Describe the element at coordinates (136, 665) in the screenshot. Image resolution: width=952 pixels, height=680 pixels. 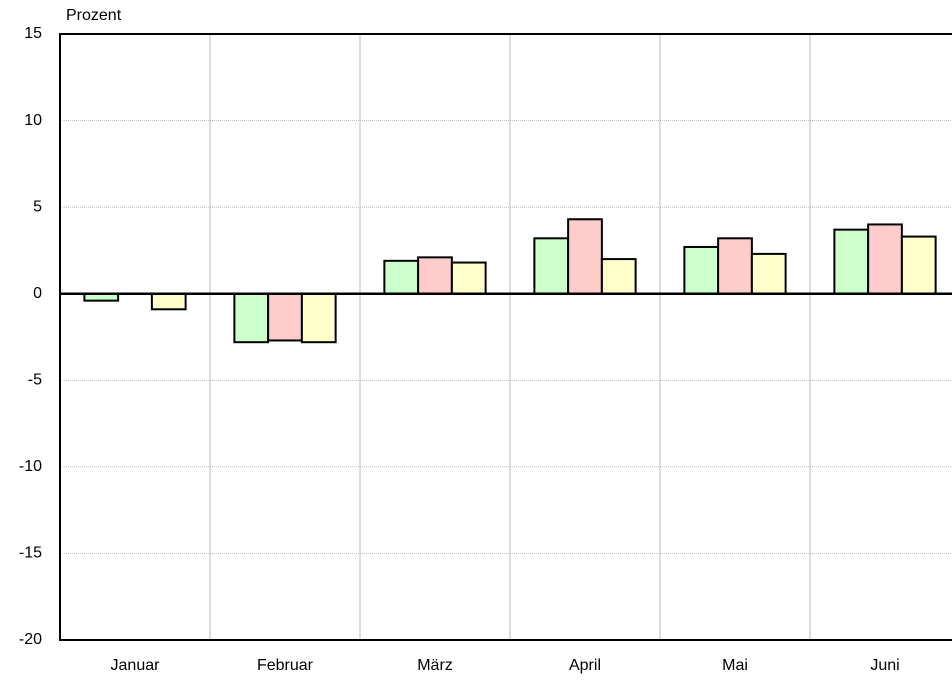
I see `x-tick-label: Januar` at that location.